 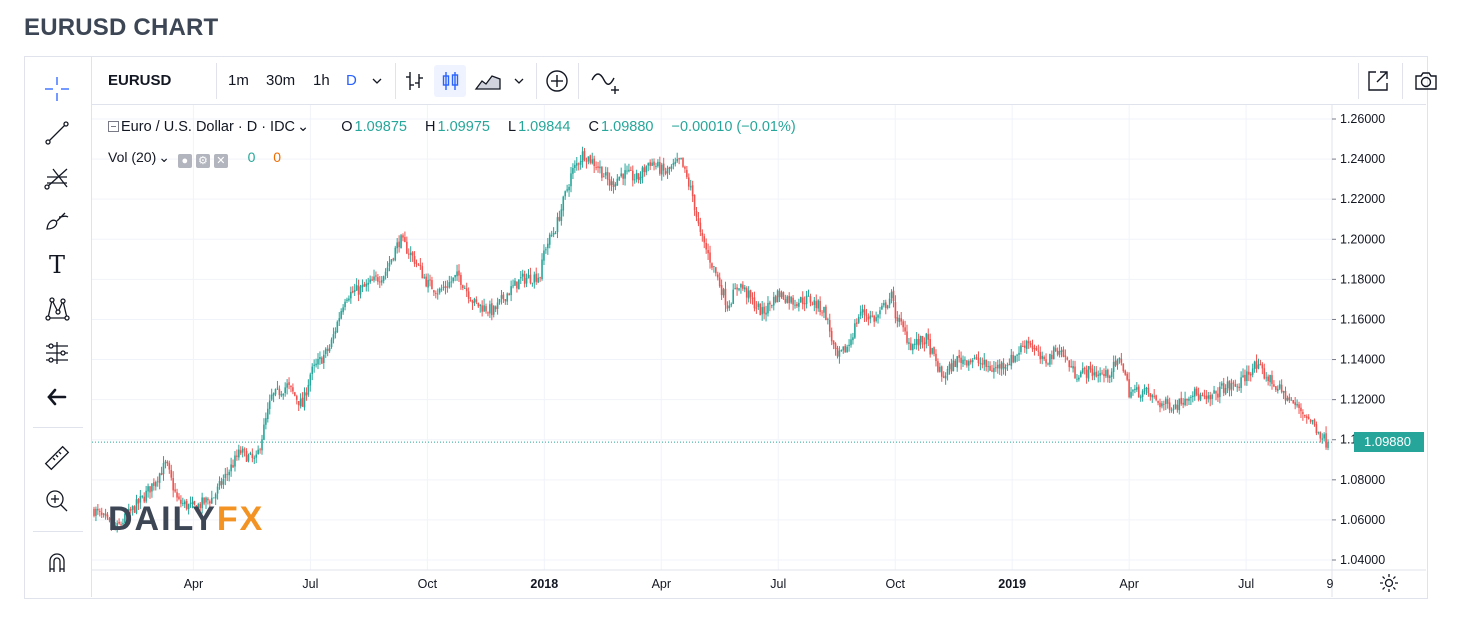 I want to click on price-tick-label: 1.06000, so click(x=1362, y=520).